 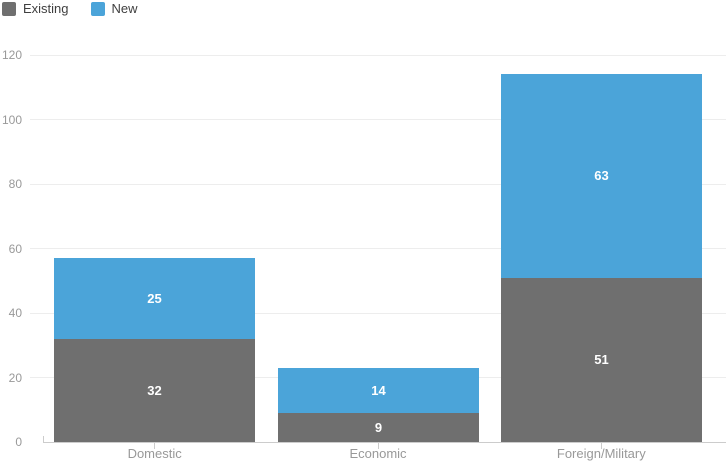 I want to click on y-axis-tick-label: 20, so click(x=15, y=377).